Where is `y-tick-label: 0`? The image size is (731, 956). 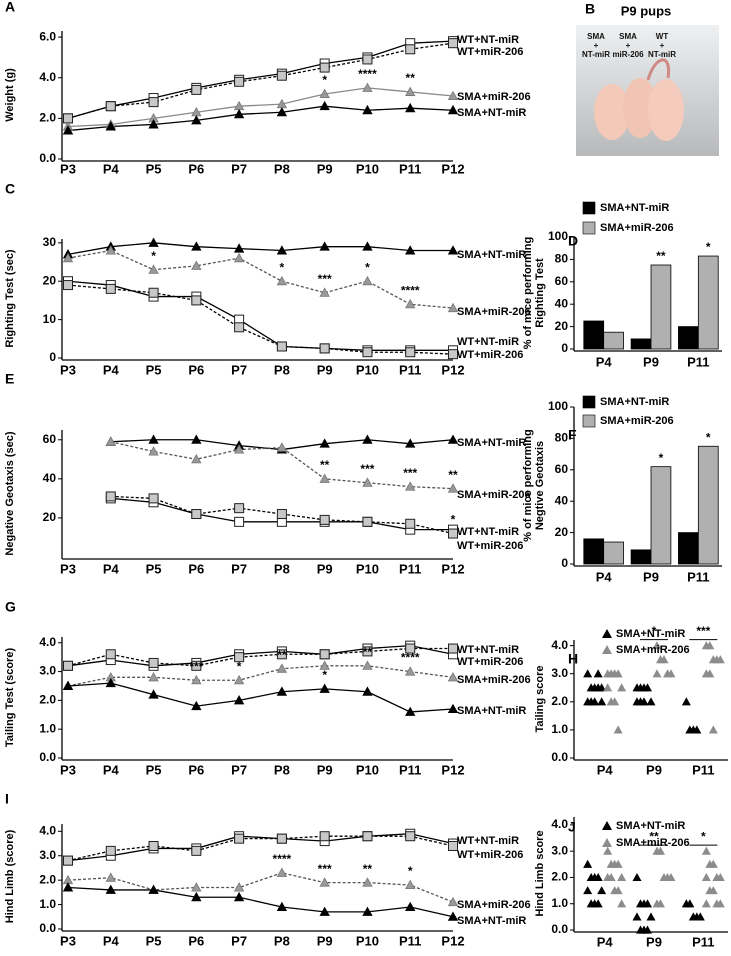 y-tick-label: 0 is located at coordinates (564, 563).